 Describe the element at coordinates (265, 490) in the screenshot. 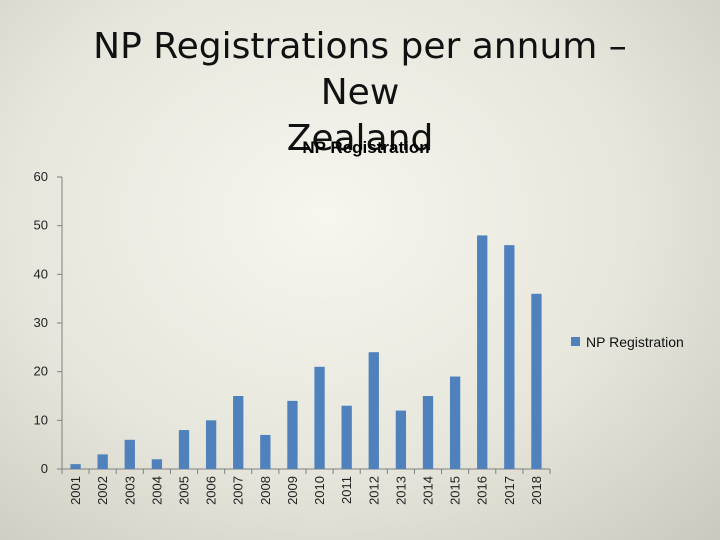

I see `x-tick-label: 2008` at that location.